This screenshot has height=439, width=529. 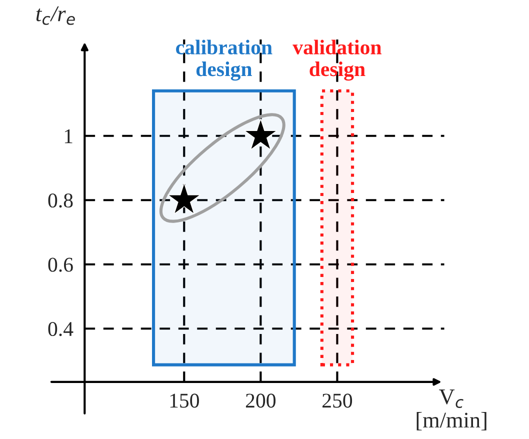 I want to click on y-axis-title: t$_{c}$/r$_{e}$, so click(x=55, y=15).